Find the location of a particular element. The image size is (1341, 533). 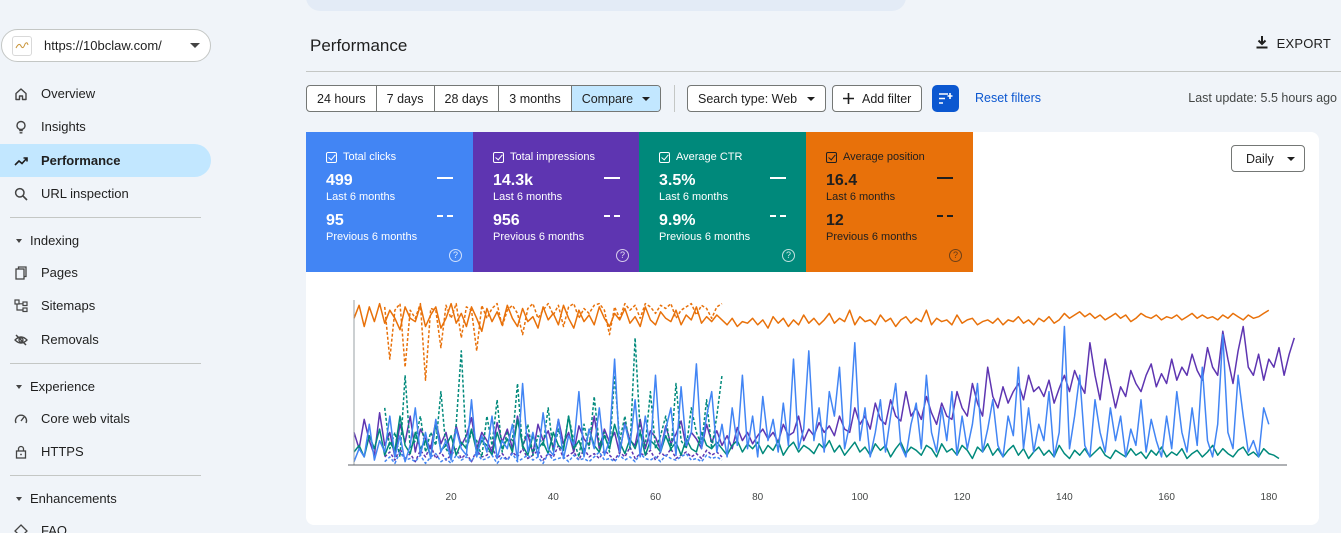

metric-label: Average CTR is located at coordinates (709, 157).